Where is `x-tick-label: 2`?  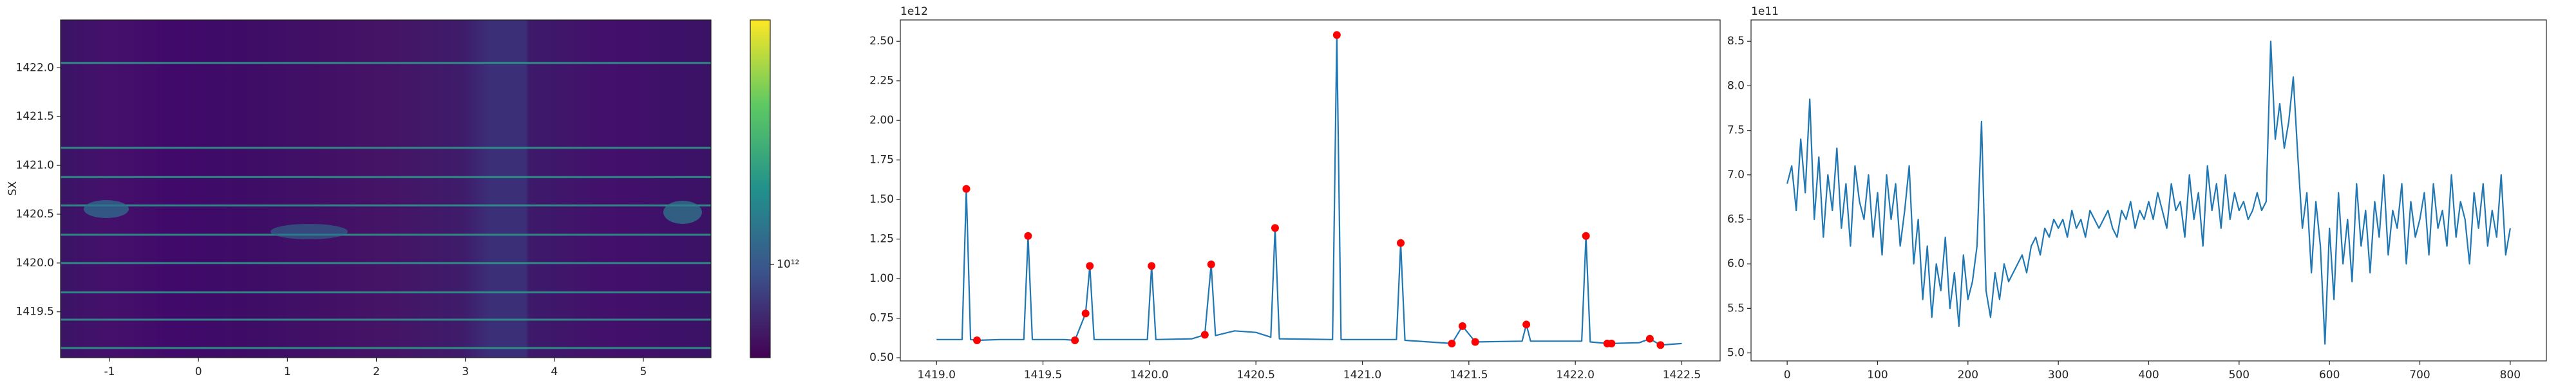 x-tick-label: 2 is located at coordinates (377, 371).